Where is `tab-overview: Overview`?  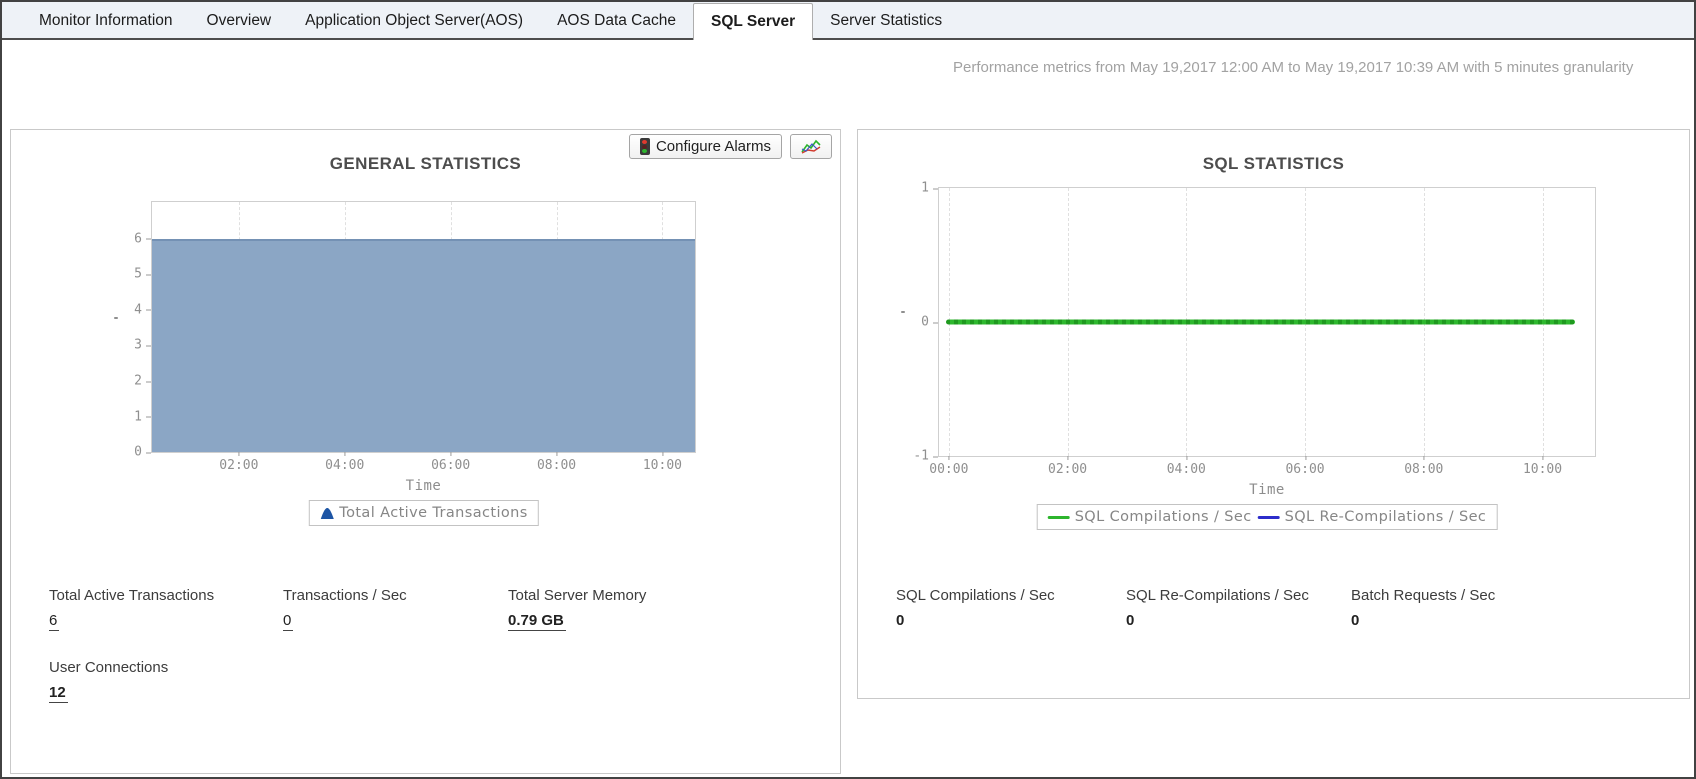
tab-overview: Overview is located at coordinates (239, 20).